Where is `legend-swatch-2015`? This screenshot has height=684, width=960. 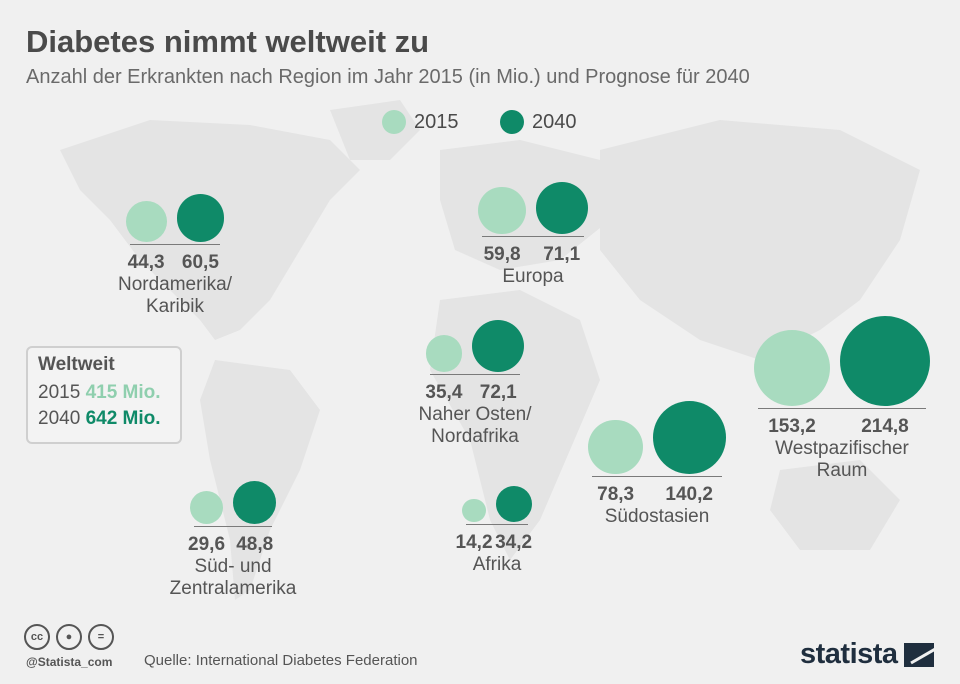 legend-swatch-2015 is located at coordinates (394, 122).